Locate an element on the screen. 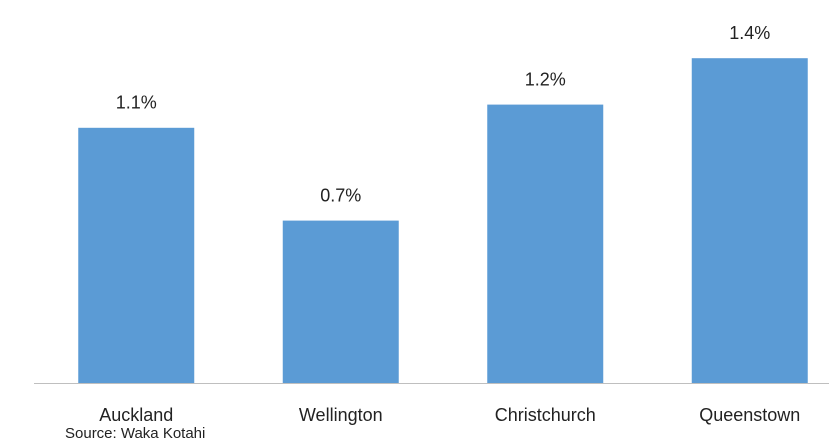 The image size is (829, 442). value-label: 1.4% is located at coordinates (749, 33).